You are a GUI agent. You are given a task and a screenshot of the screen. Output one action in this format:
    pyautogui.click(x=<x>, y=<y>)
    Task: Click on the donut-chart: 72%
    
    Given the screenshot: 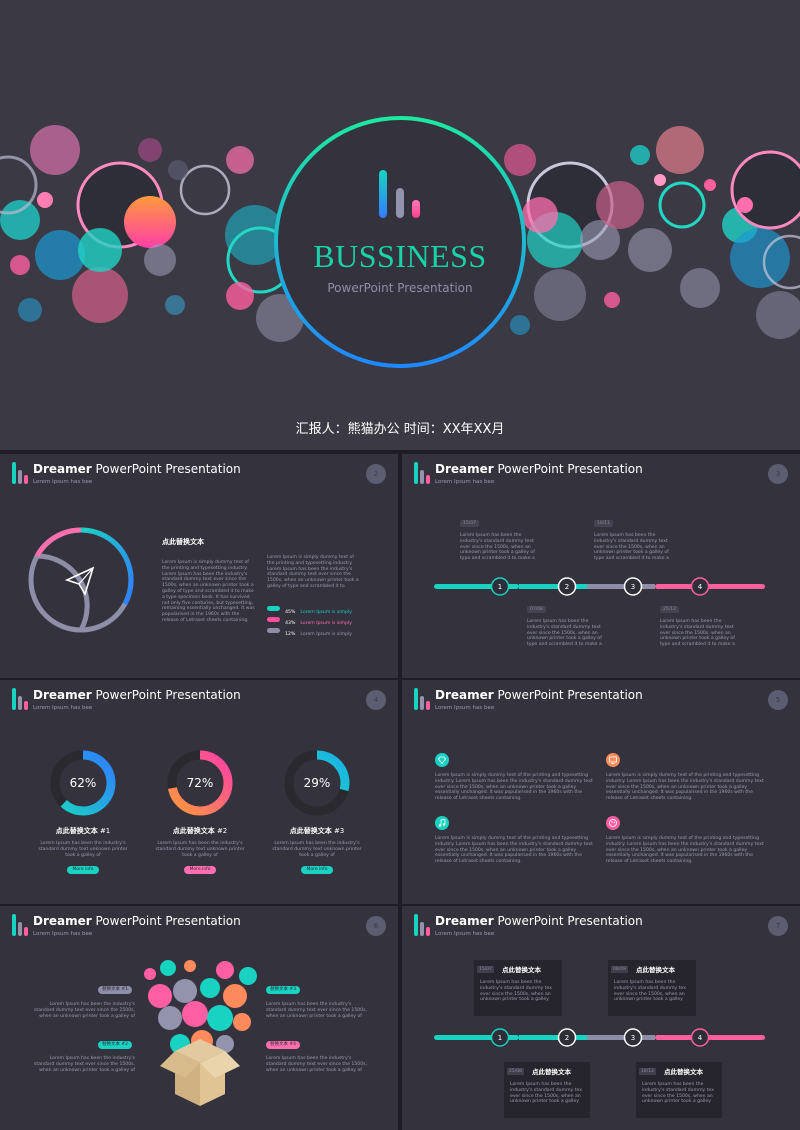 What is the action you would take?
    pyautogui.click(x=200, y=783)
    